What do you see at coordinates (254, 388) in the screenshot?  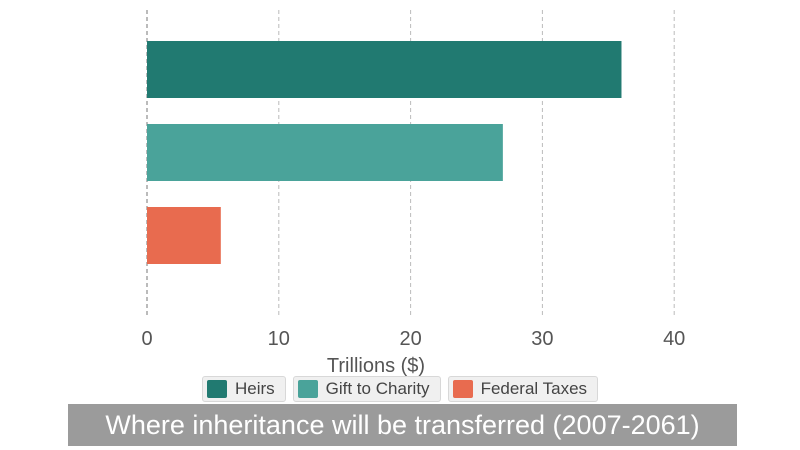 I see `legend-label-heirs: Heirs` at bounding box center [254, 388].